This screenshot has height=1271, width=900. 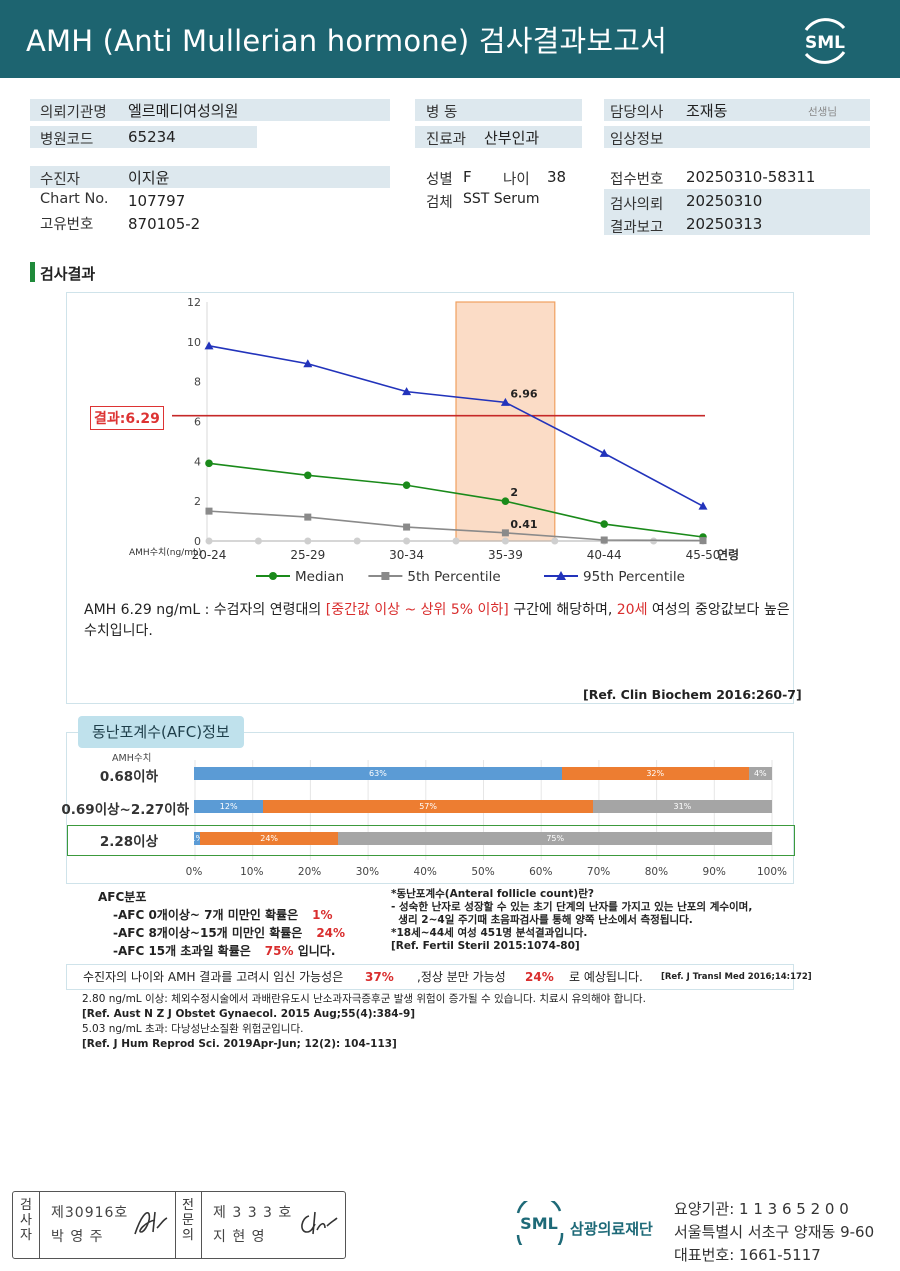 What do you see at coordinates (125, 810) in the screenshot?
I see `afc-row-label: 0.69이상~2.27이하` at bounding box center [125, 810].